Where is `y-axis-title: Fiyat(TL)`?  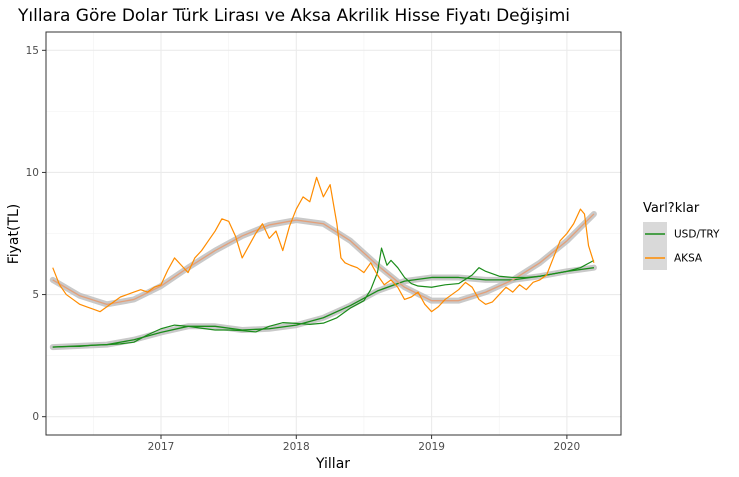 y-axis-title: Fiyat(TL) is located at coordinates (14, 234).